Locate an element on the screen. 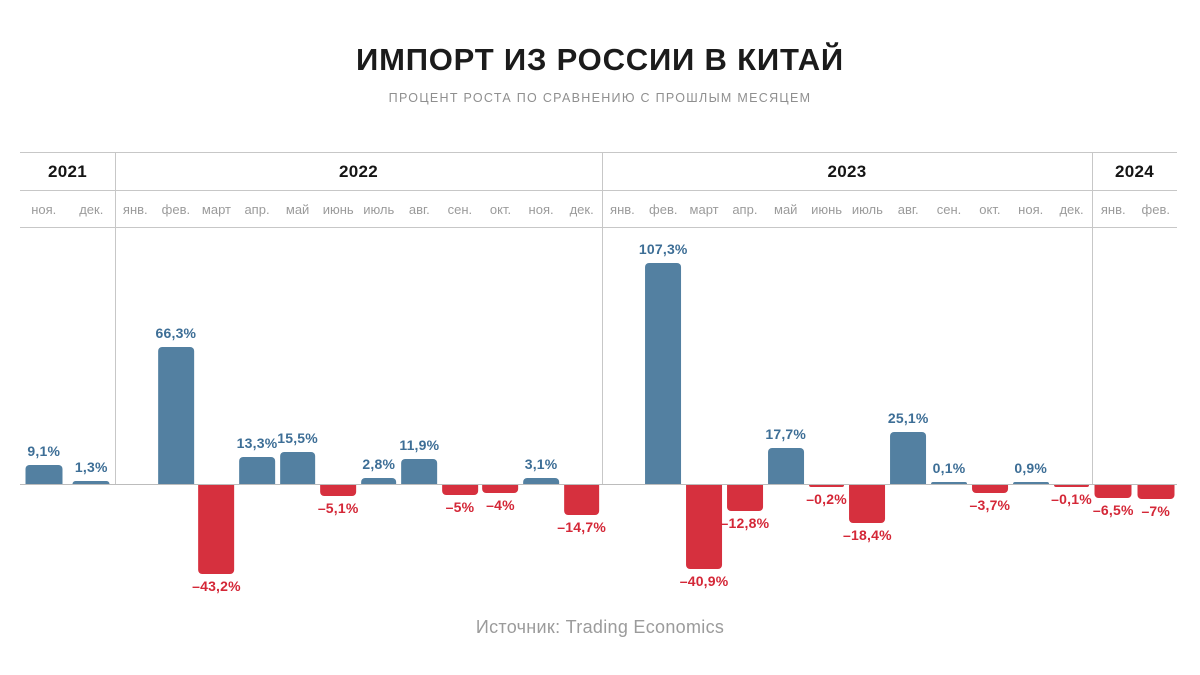 The width and height of the screenshot is (1200, 675). month-label: май is located at coordinates (786, 209).